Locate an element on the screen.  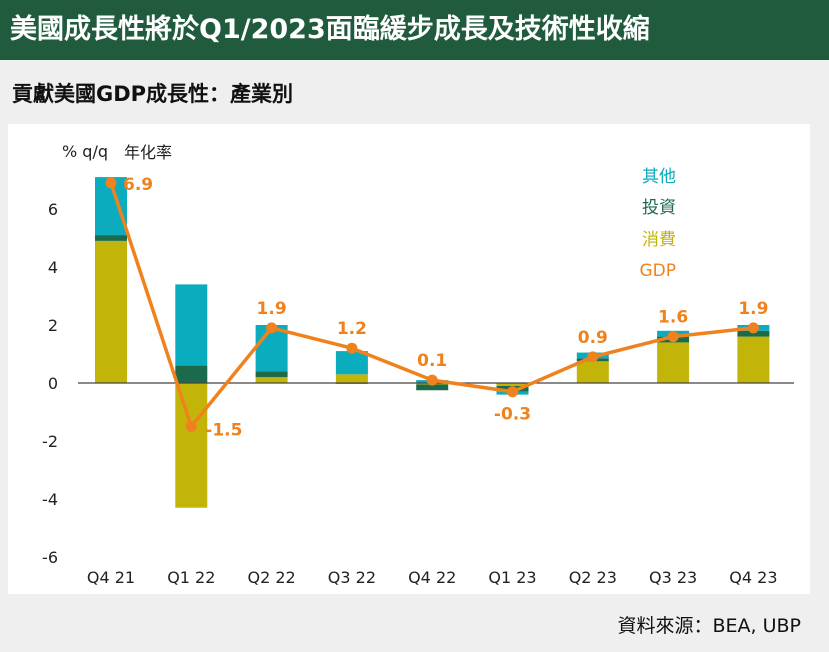
legend-consumption: 消費 is located at coordinates (659, 240).